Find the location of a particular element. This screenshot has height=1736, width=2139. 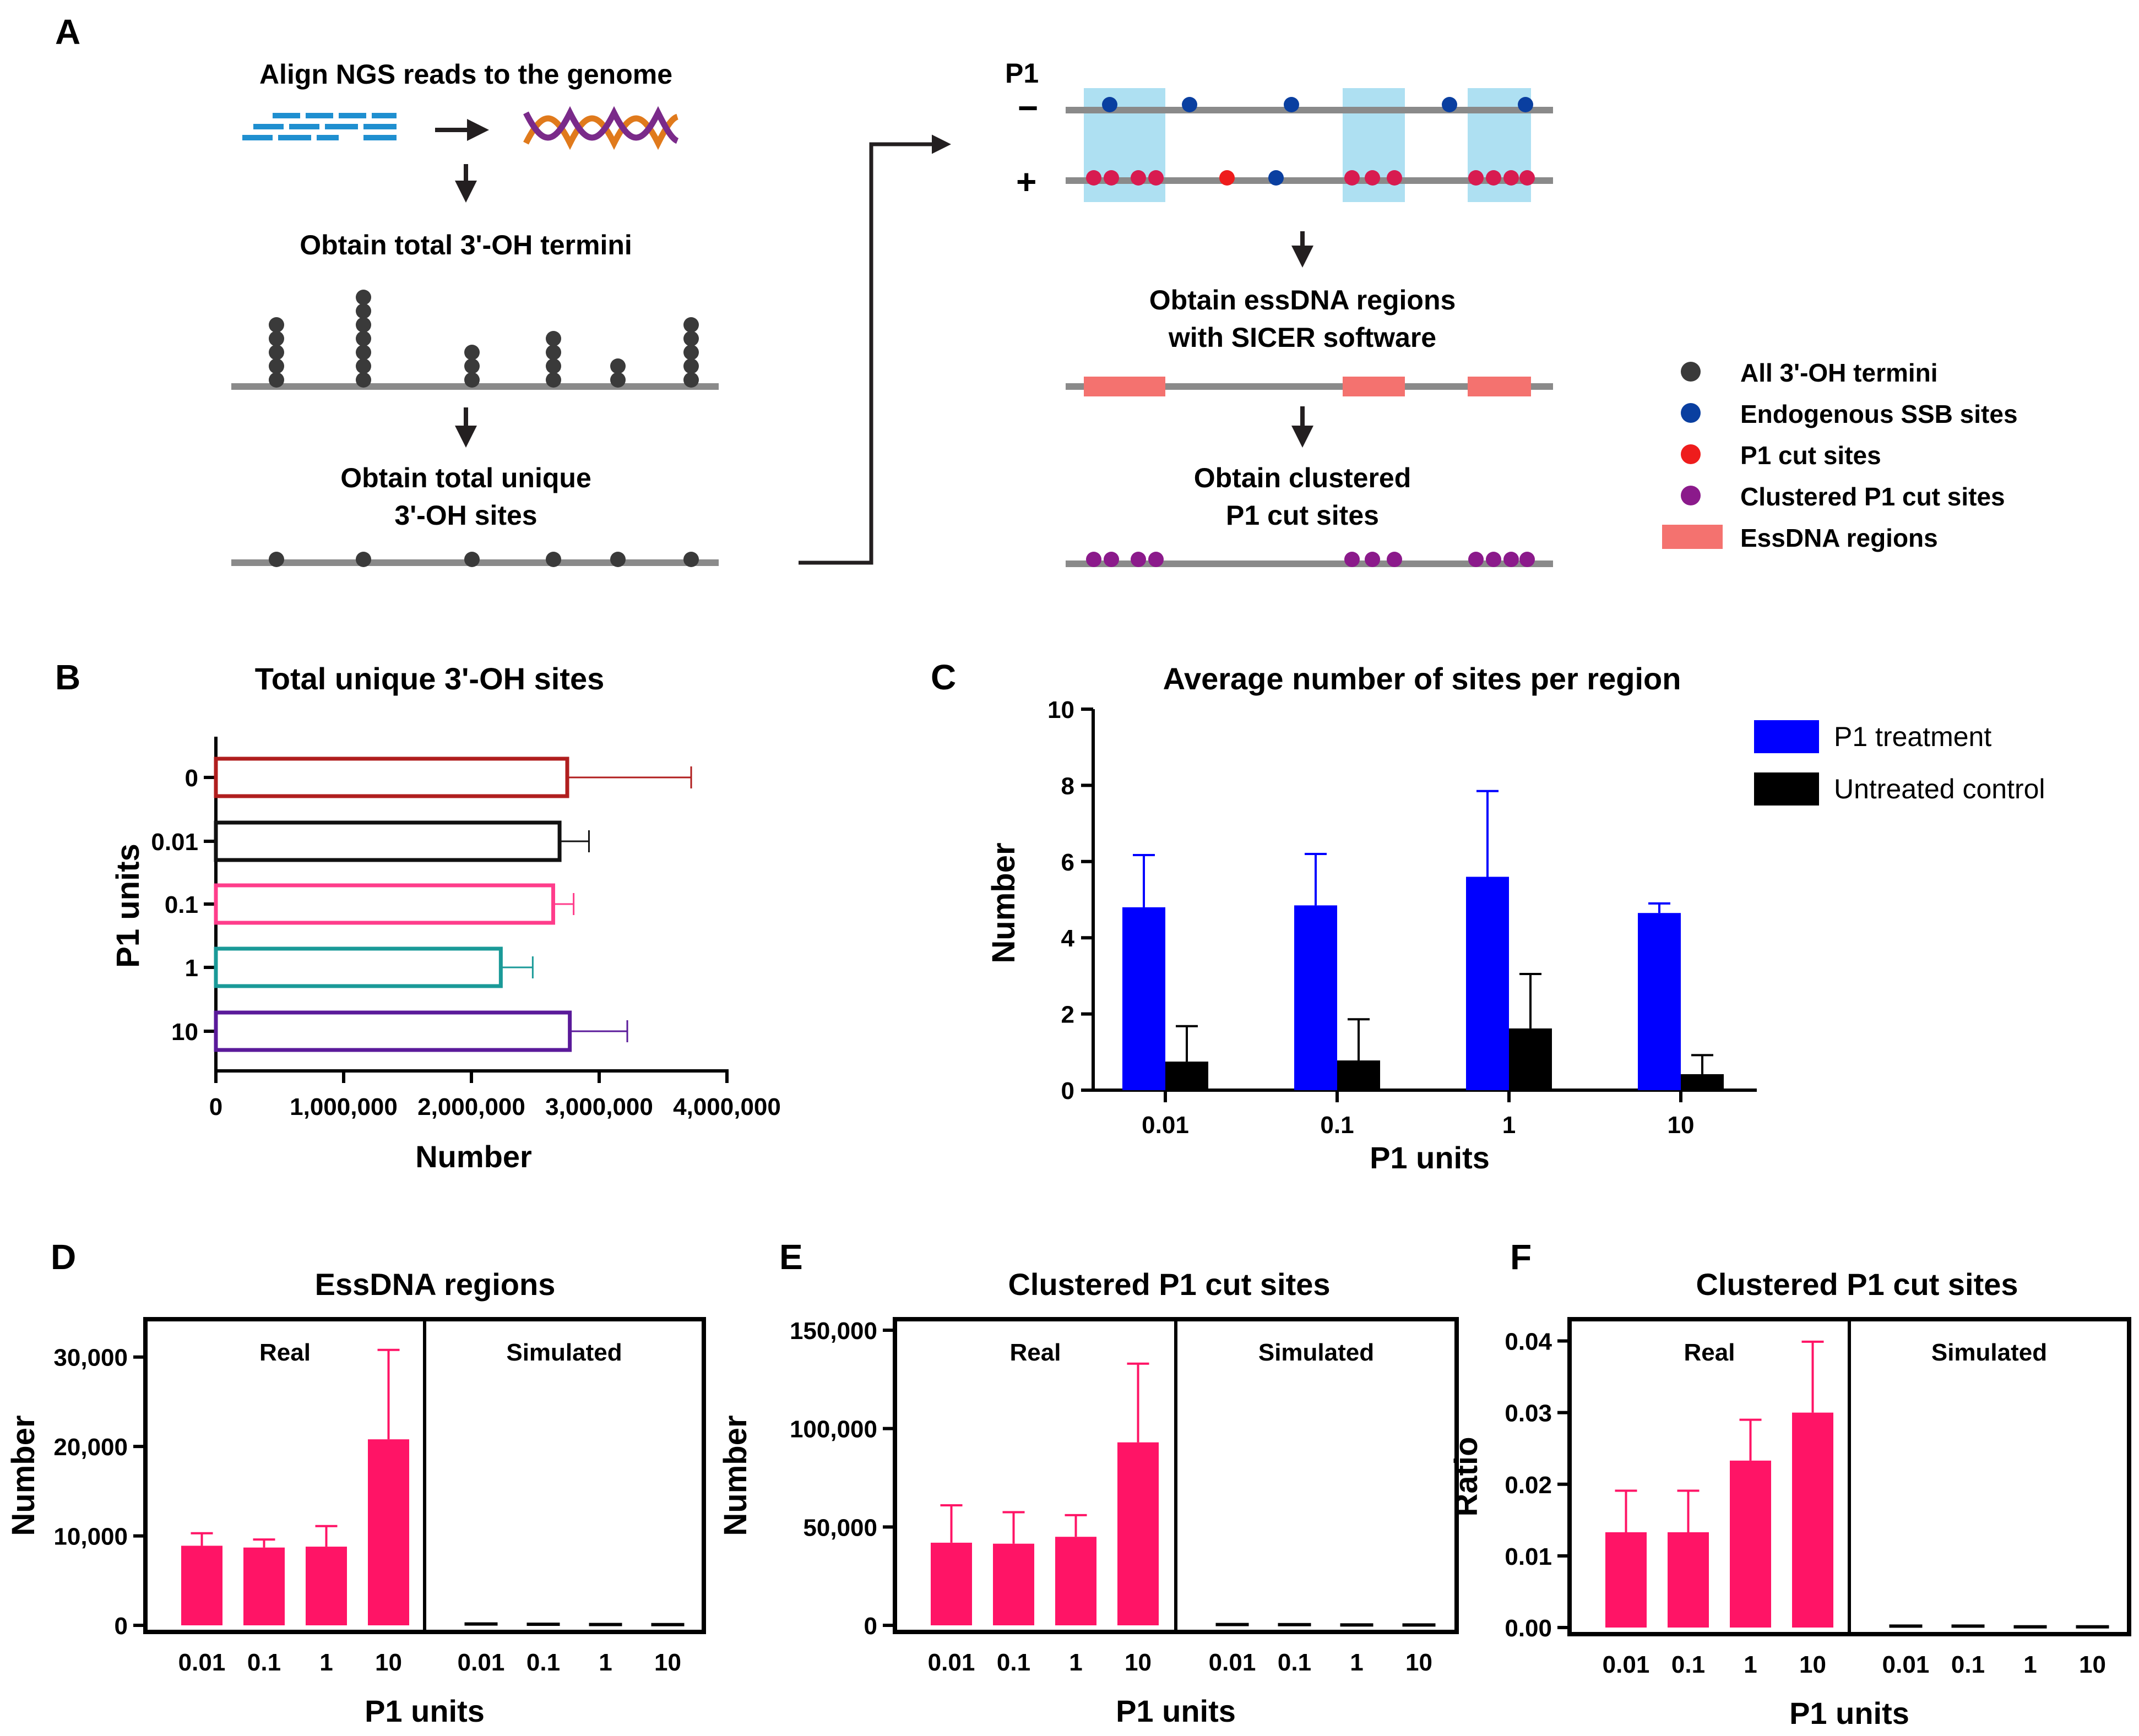

legend-swatch-essdna is located at coordinates (1692, 537).